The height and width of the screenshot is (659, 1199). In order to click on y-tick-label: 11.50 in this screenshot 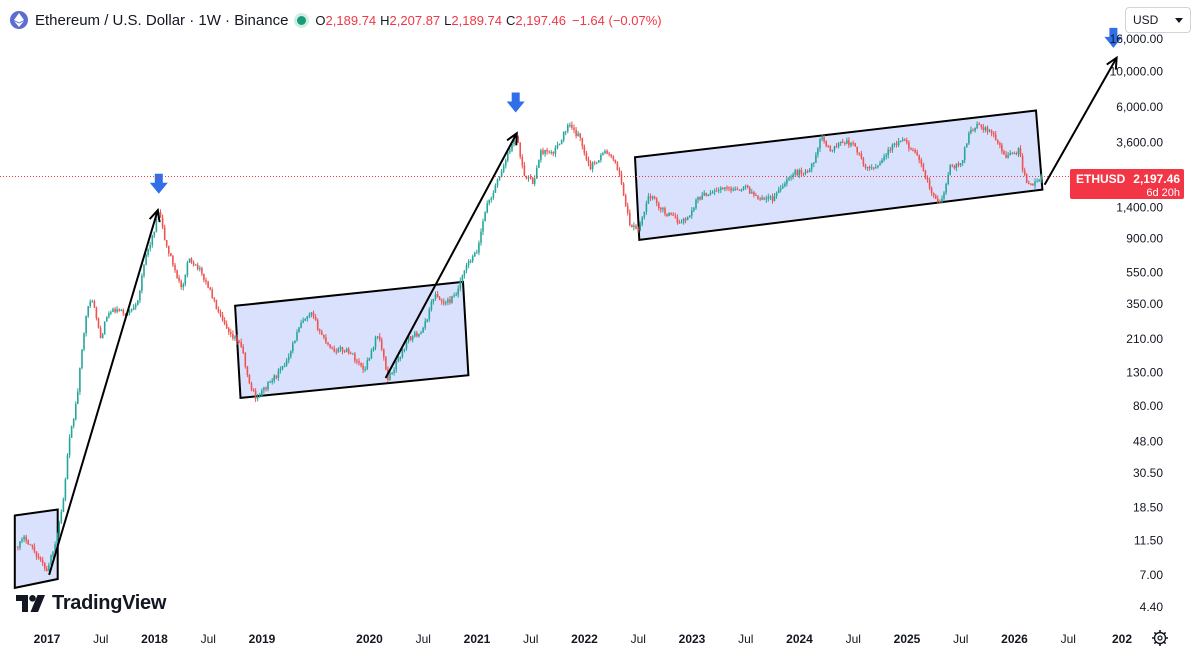, I will do `click(1148, 541)`.